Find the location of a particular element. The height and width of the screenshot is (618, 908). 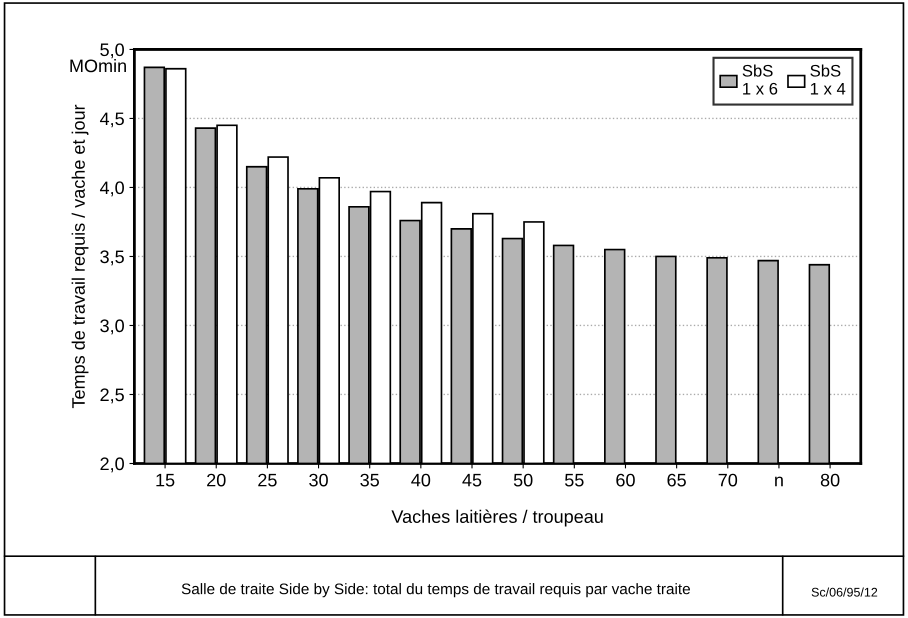

x-tick-label: 65 is located at coordinates (677, 480).